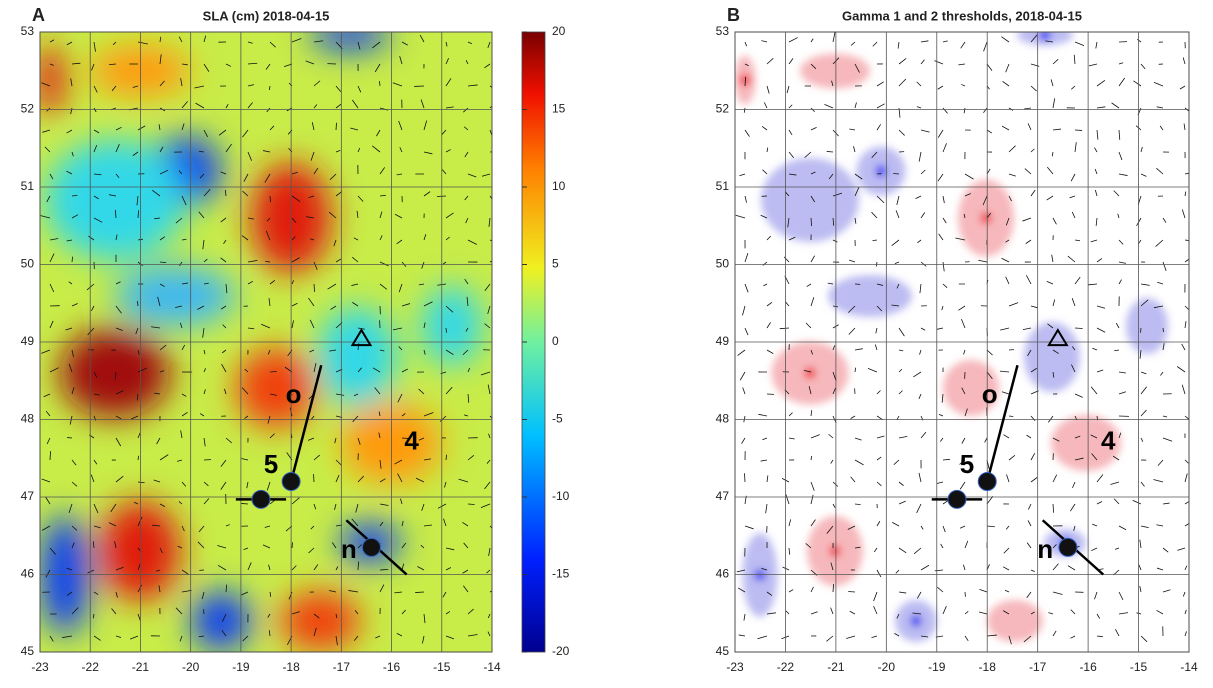 The width and height of the screenshot is (1213, 688). What do you see at coordinates (561, 574) in the screenshot?
I see `colorbar-tick-label: -15` at bounding box center [561, 574].